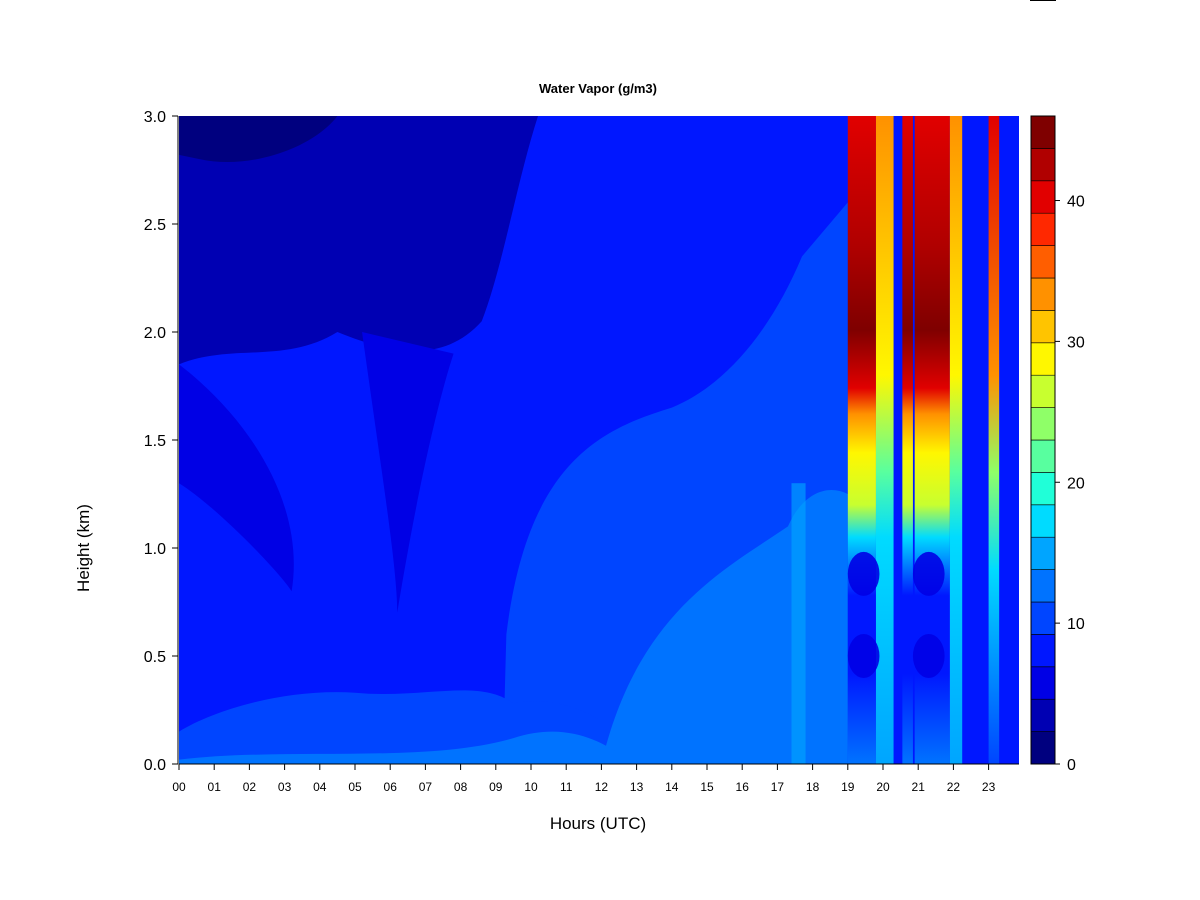  Describe the element at coordinates (994, 440) in the screenshot. I see `column-23h` at that location.